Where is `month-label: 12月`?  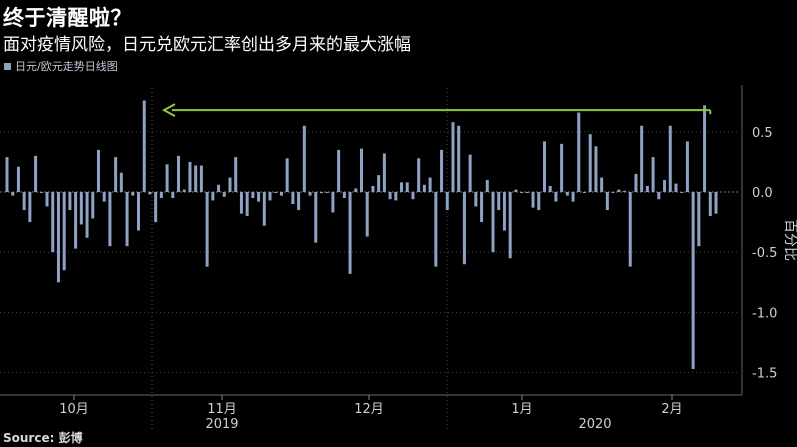 month-label: 12月 is located at coordinates (369, 409).